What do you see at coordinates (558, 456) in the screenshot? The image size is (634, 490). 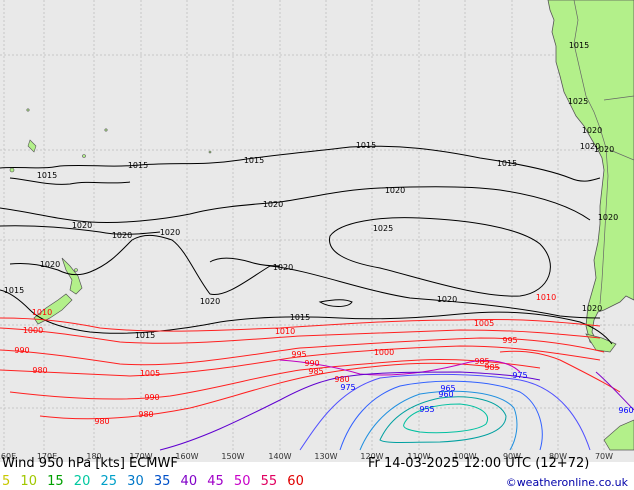 I see `longitude-tick: 80W` at bounding box center [558, 456].